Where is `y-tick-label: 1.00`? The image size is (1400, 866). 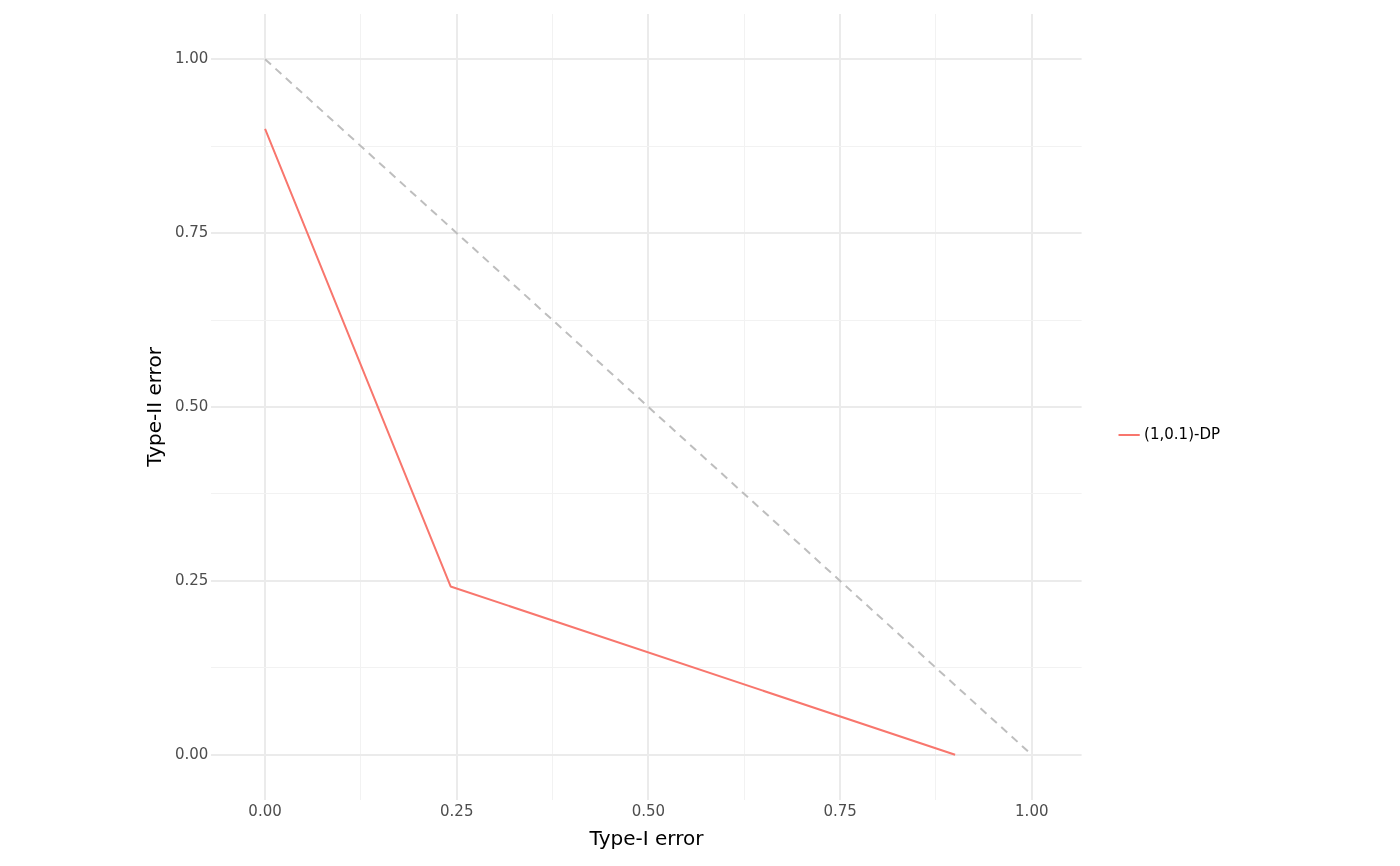
y-tick-label: 1.00 is located at coordinates (191, 58).